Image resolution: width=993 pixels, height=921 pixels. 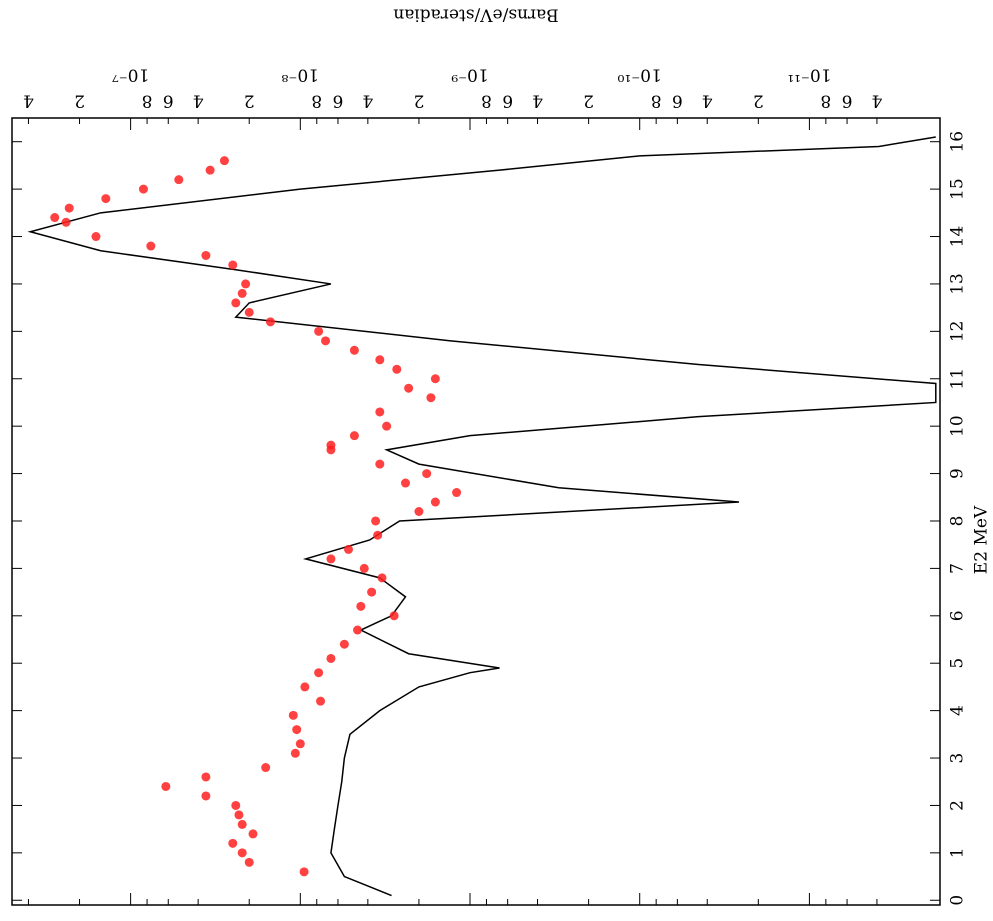 I want to click on x-tick-label: 2, so click(x=958, y=805).